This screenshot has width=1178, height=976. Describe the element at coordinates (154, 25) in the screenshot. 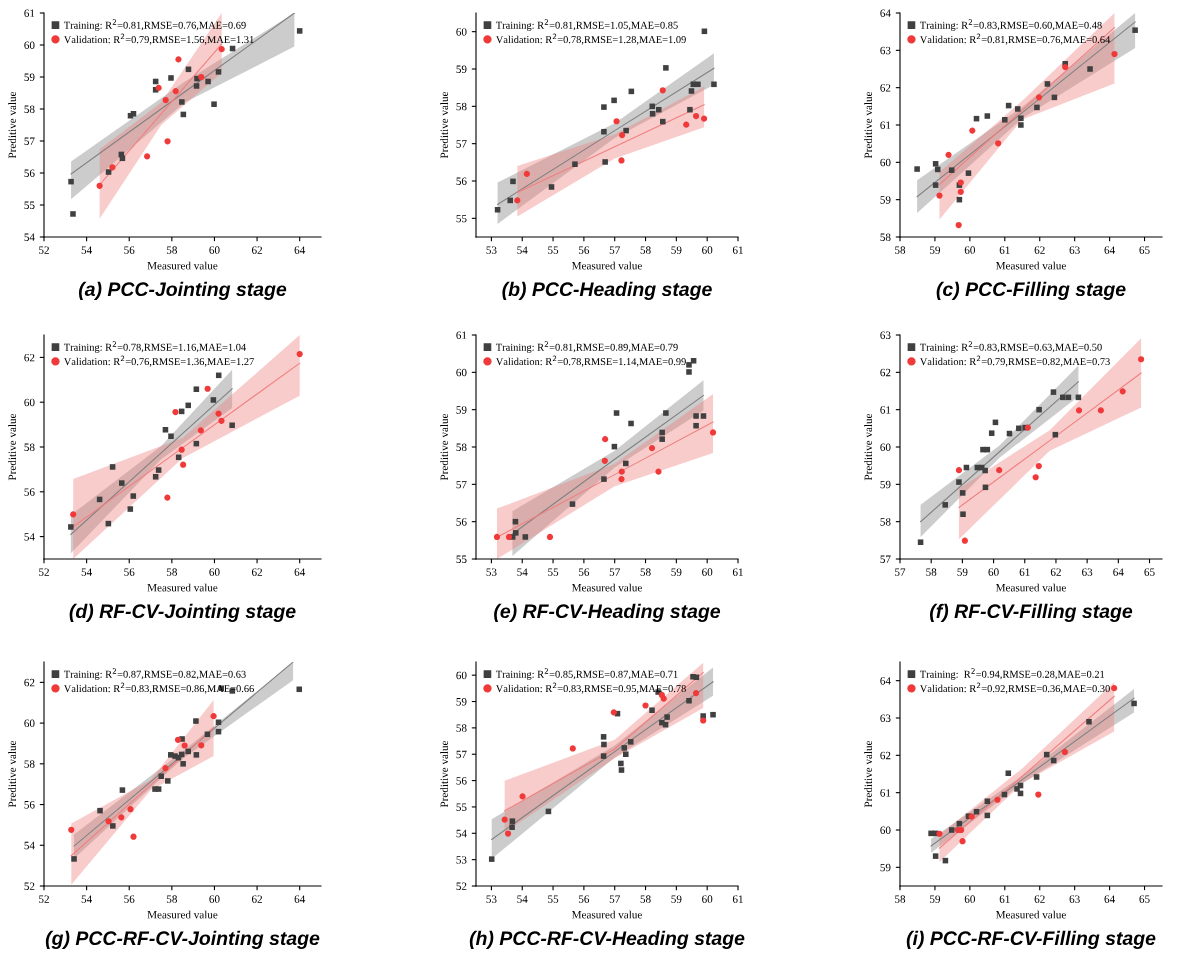

I see `legend-label: Training: R$^{2}$=0.81,RMSE=0.76,MAE=0.69` at that location.